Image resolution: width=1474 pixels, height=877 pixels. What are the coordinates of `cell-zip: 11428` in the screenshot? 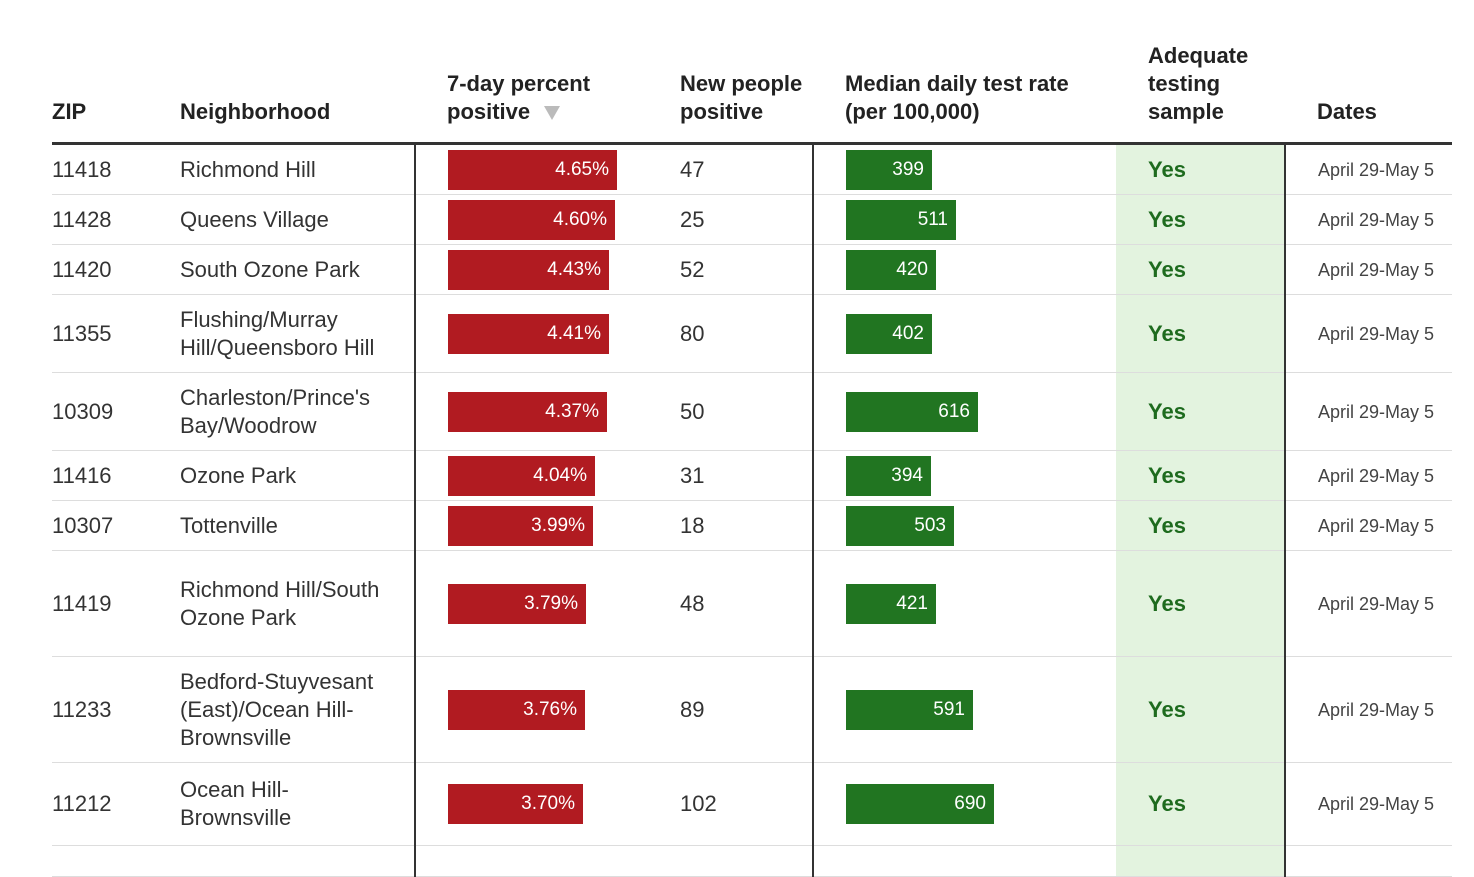 It's located at (116, 219).